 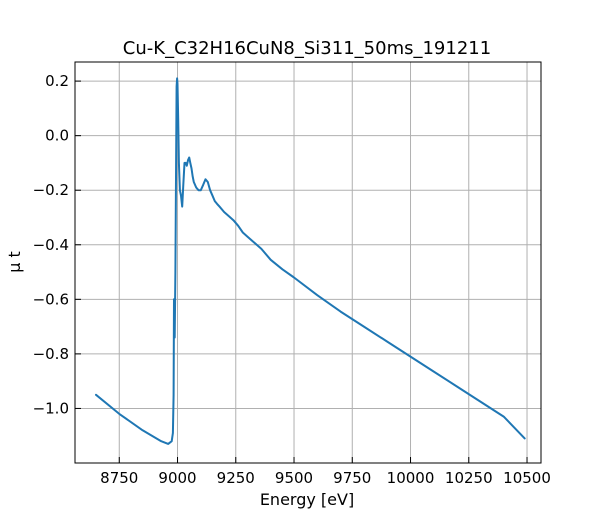 What do you see at coordinates (352, 478) in the screenshot?
I see `x-tick-label: 9750` at bounding box center [352, 478].